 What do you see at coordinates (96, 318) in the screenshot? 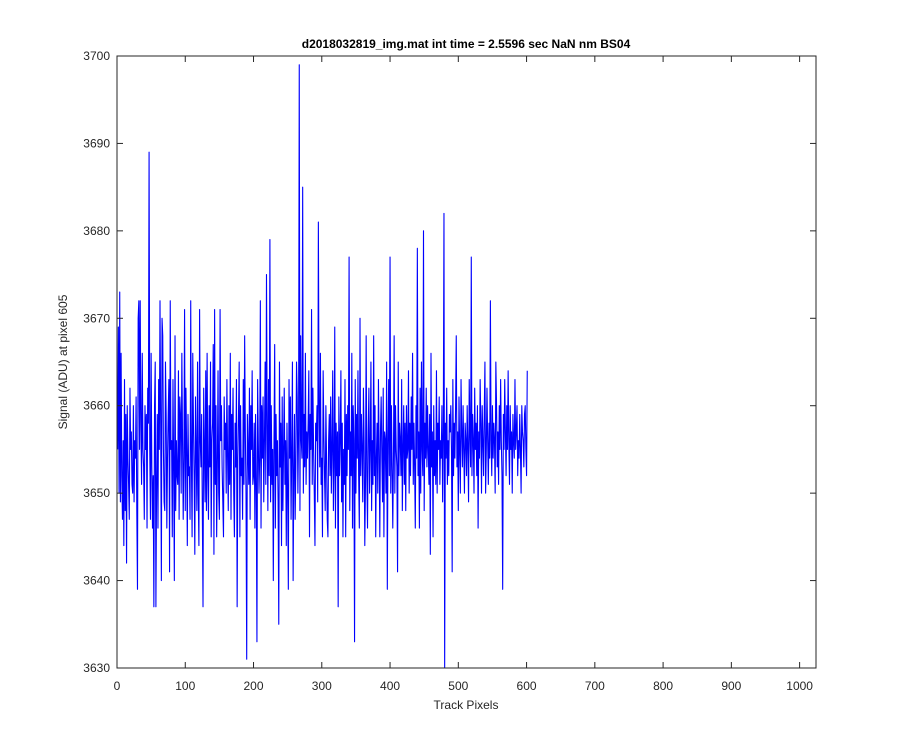
I see `y-tick-label: 3670` at bounding box center [96, 318].